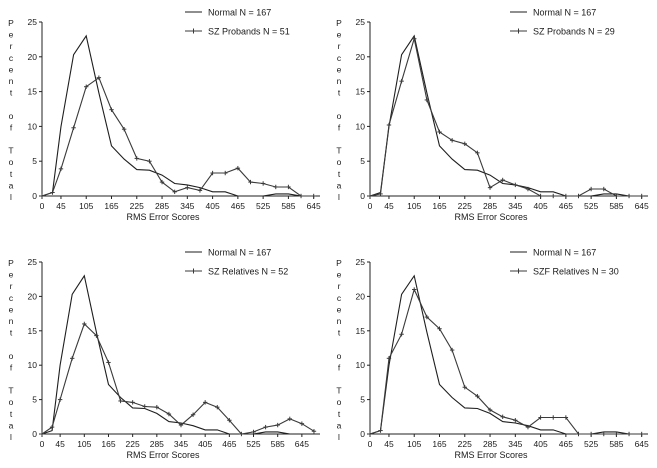  Describe the element at coordinates (362, 161) in the screenshot. I see `y-tick-label: 5` at that location.